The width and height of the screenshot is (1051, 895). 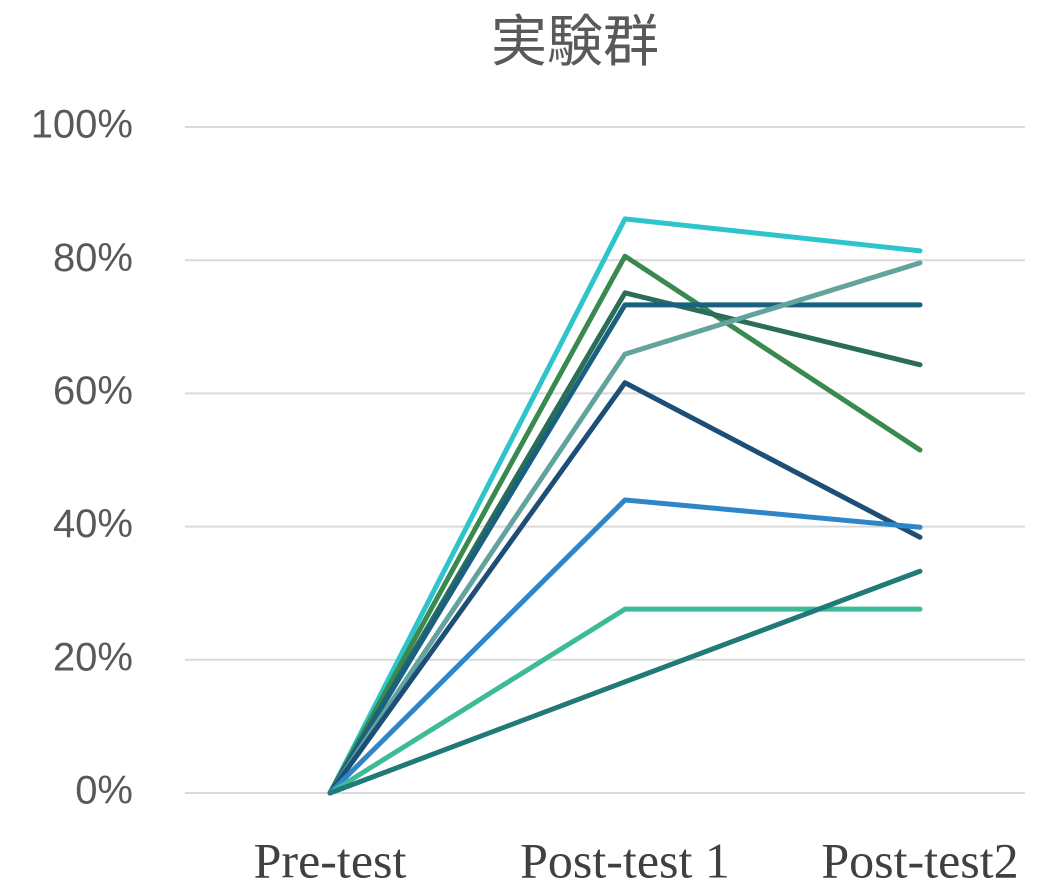 I want to click on x-tick-label: Pre-test, so click(x=330, y=860).